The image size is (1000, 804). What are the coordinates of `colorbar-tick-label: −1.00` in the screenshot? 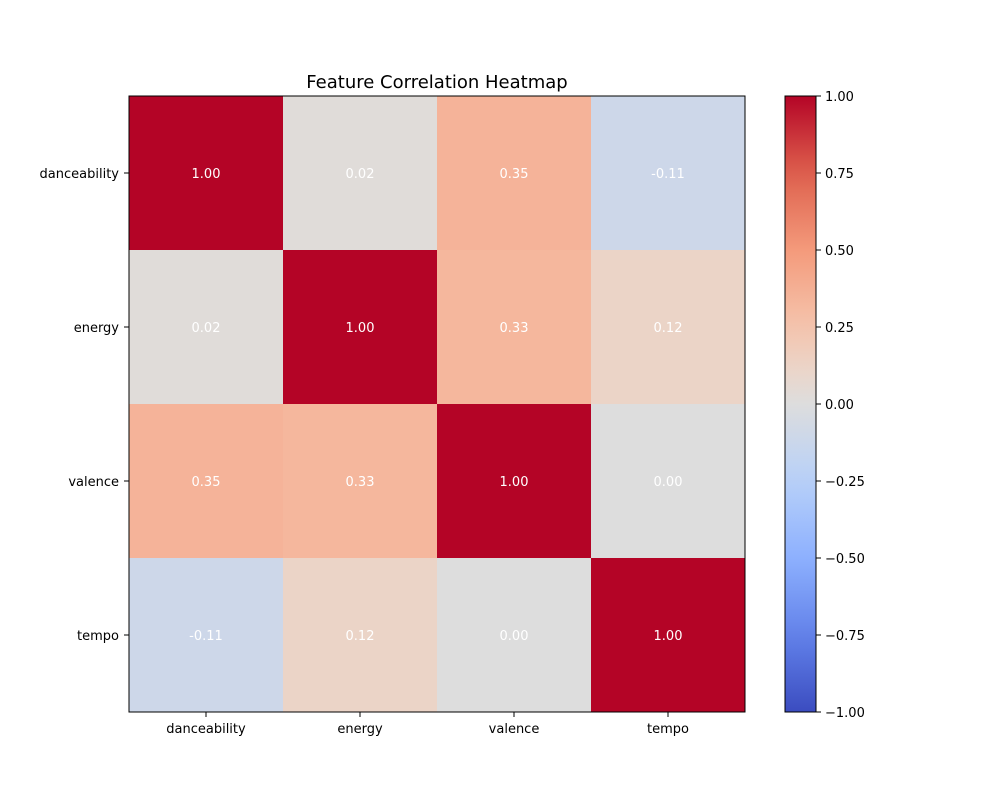 It's located at (845, 713).